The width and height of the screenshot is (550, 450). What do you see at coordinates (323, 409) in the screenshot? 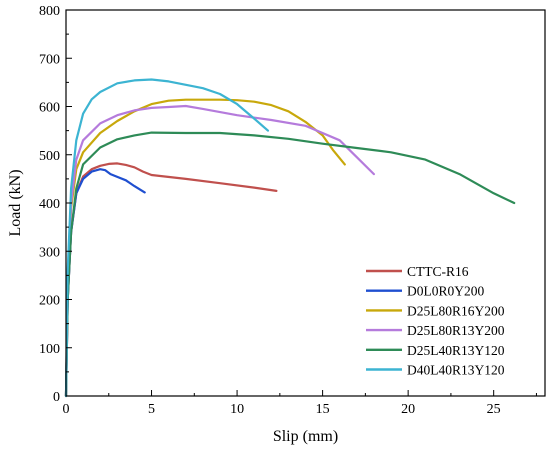
I see `x-tick-label: 15` at bounding box center [323, 409].